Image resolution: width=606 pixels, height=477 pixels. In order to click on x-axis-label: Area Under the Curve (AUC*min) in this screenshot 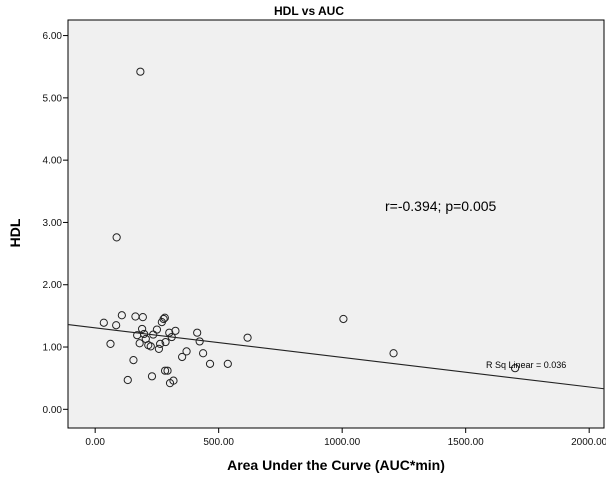, I will do `click(336, 465)`.